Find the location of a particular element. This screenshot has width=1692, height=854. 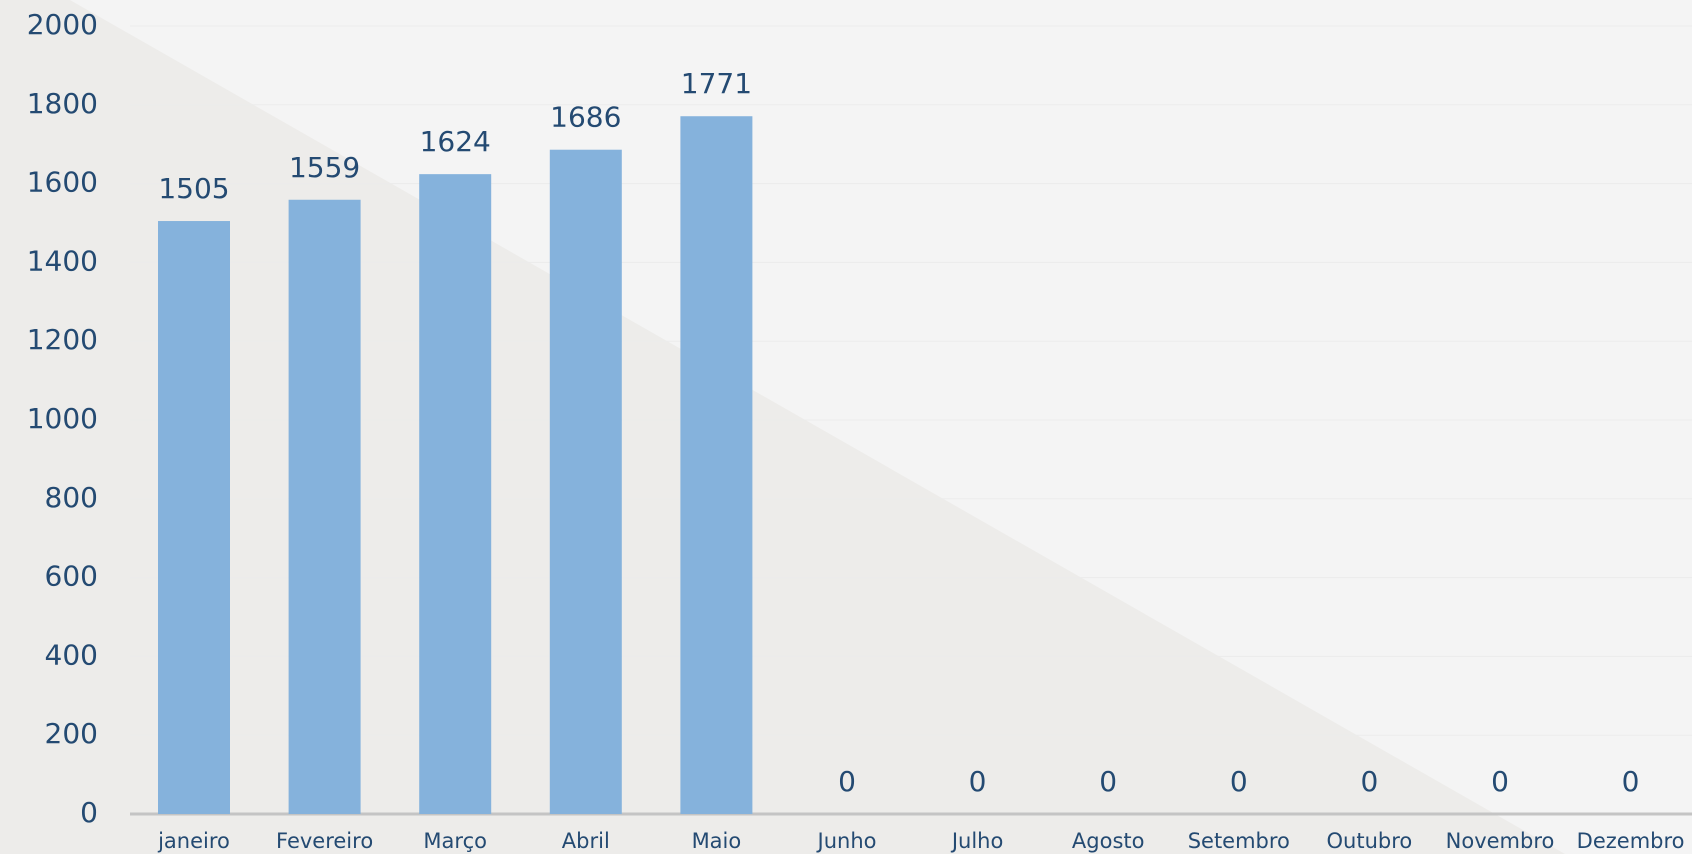

value-label: 1686 is located at coordinates (585, 117).